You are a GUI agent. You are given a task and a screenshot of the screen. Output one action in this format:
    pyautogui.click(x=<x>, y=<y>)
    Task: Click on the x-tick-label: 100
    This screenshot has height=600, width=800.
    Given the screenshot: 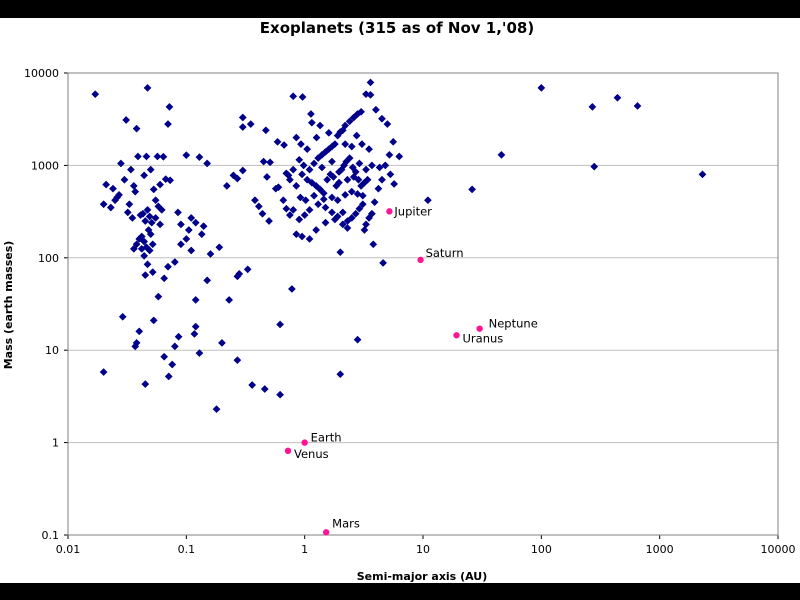 What is the action you would take?
    pyautogui.click(x=541, y=549)
    